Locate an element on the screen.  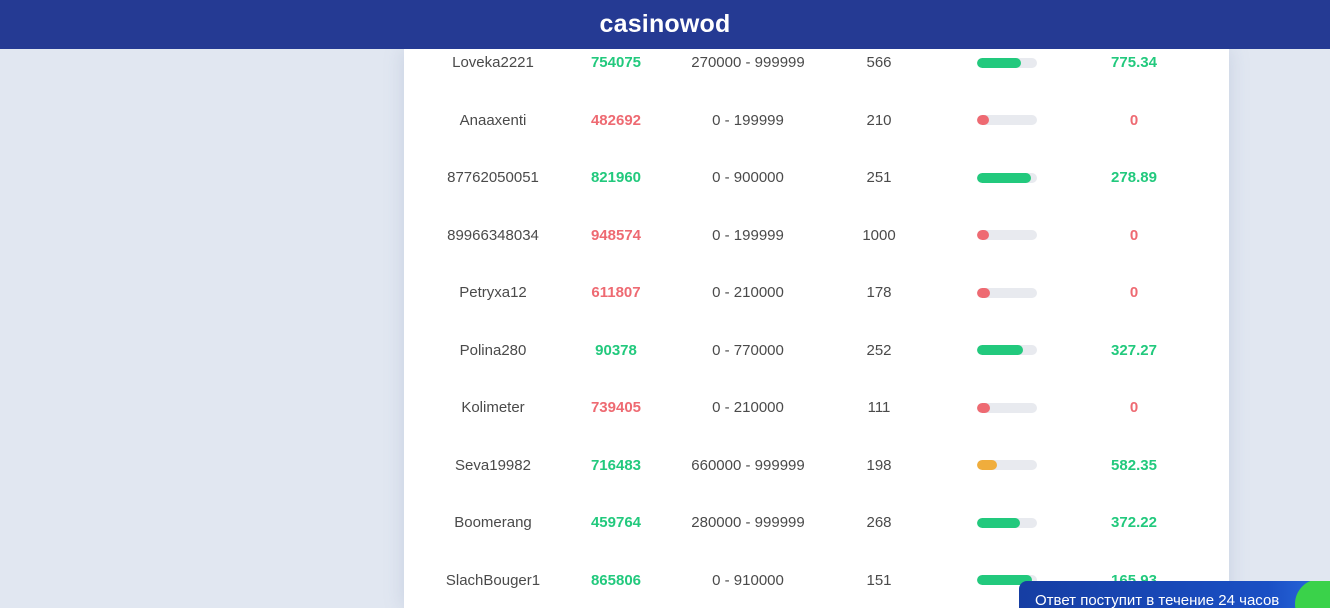
top-header: casinowod is located at coordinates (665, 24).